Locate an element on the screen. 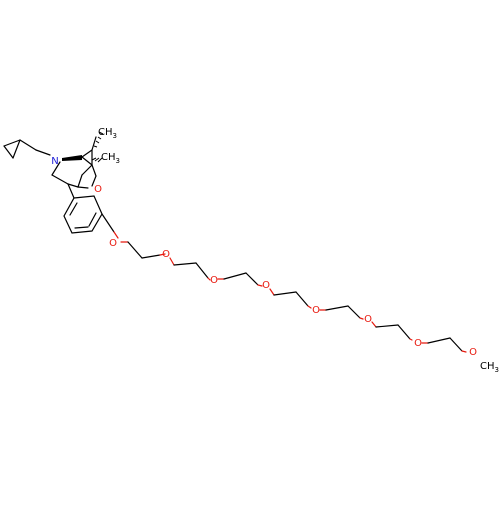 The height and width of the screenshot is (505, 500). ether-oxygen-4-label: O is located at coordinates (316, 310).